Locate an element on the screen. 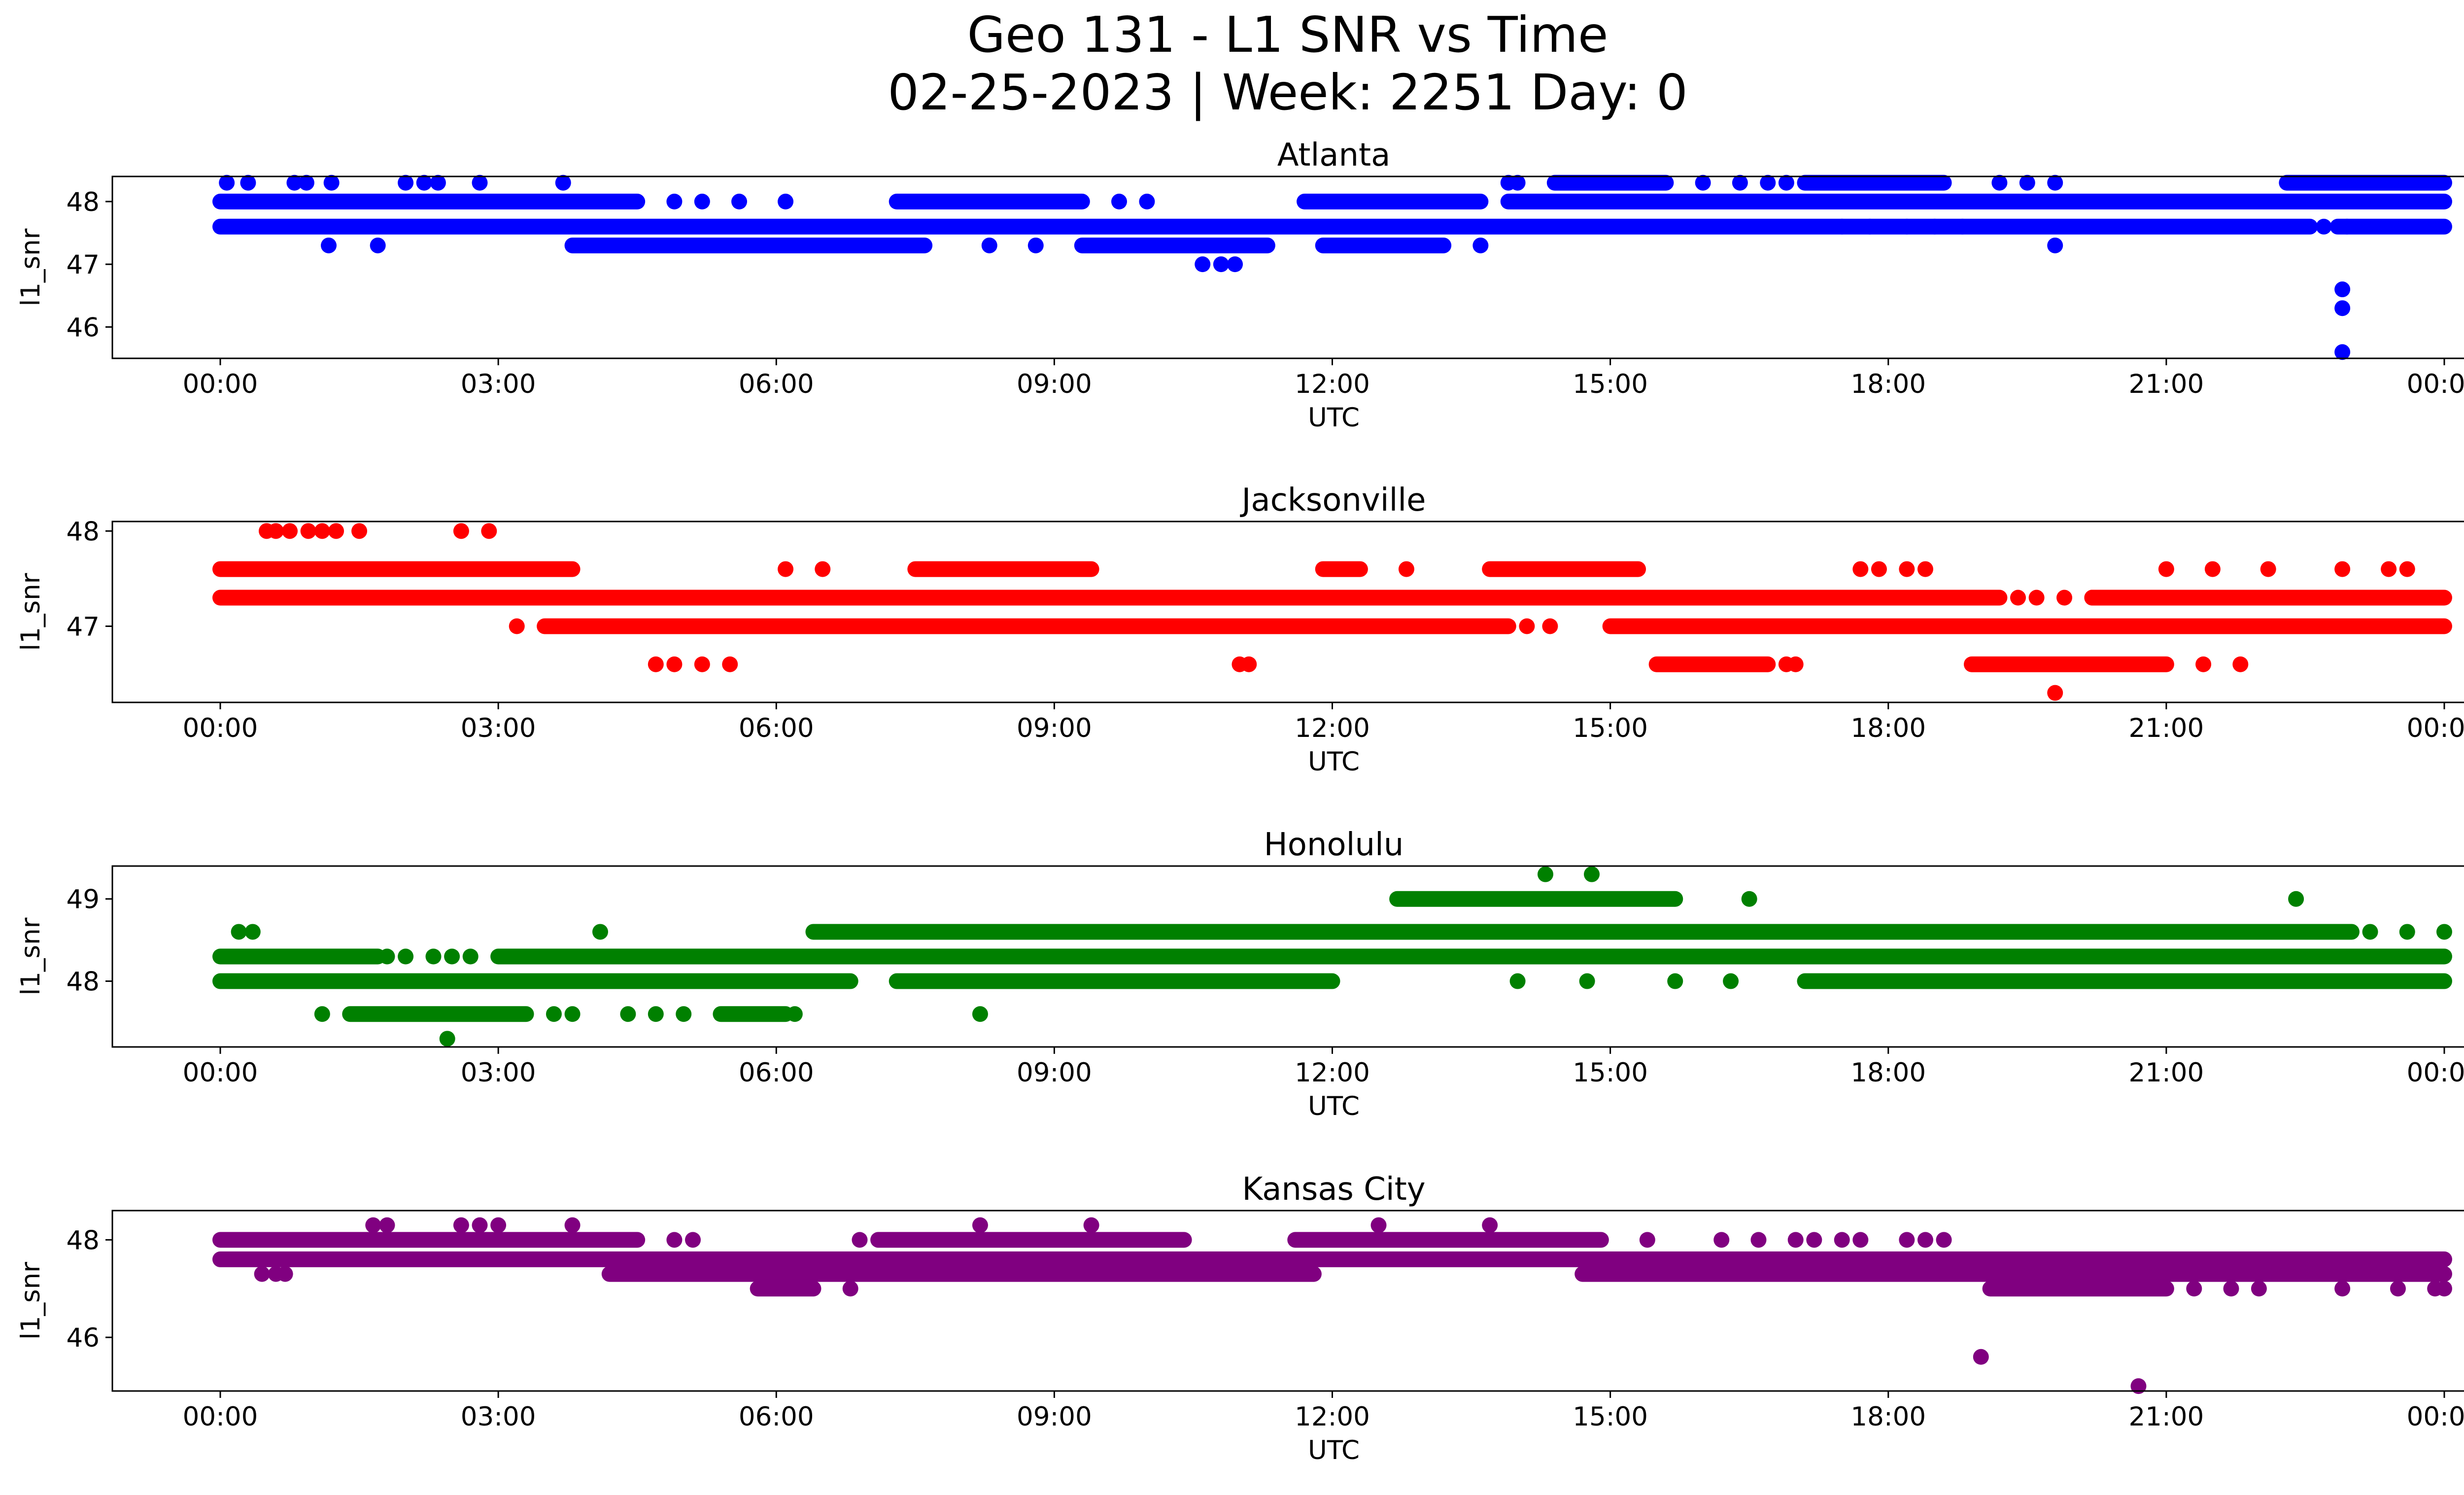 Image resolution: width=2464 pixels, height=1495 pixels. y-axis: 47 48 l1_snr is located at coordinates (64, 584).